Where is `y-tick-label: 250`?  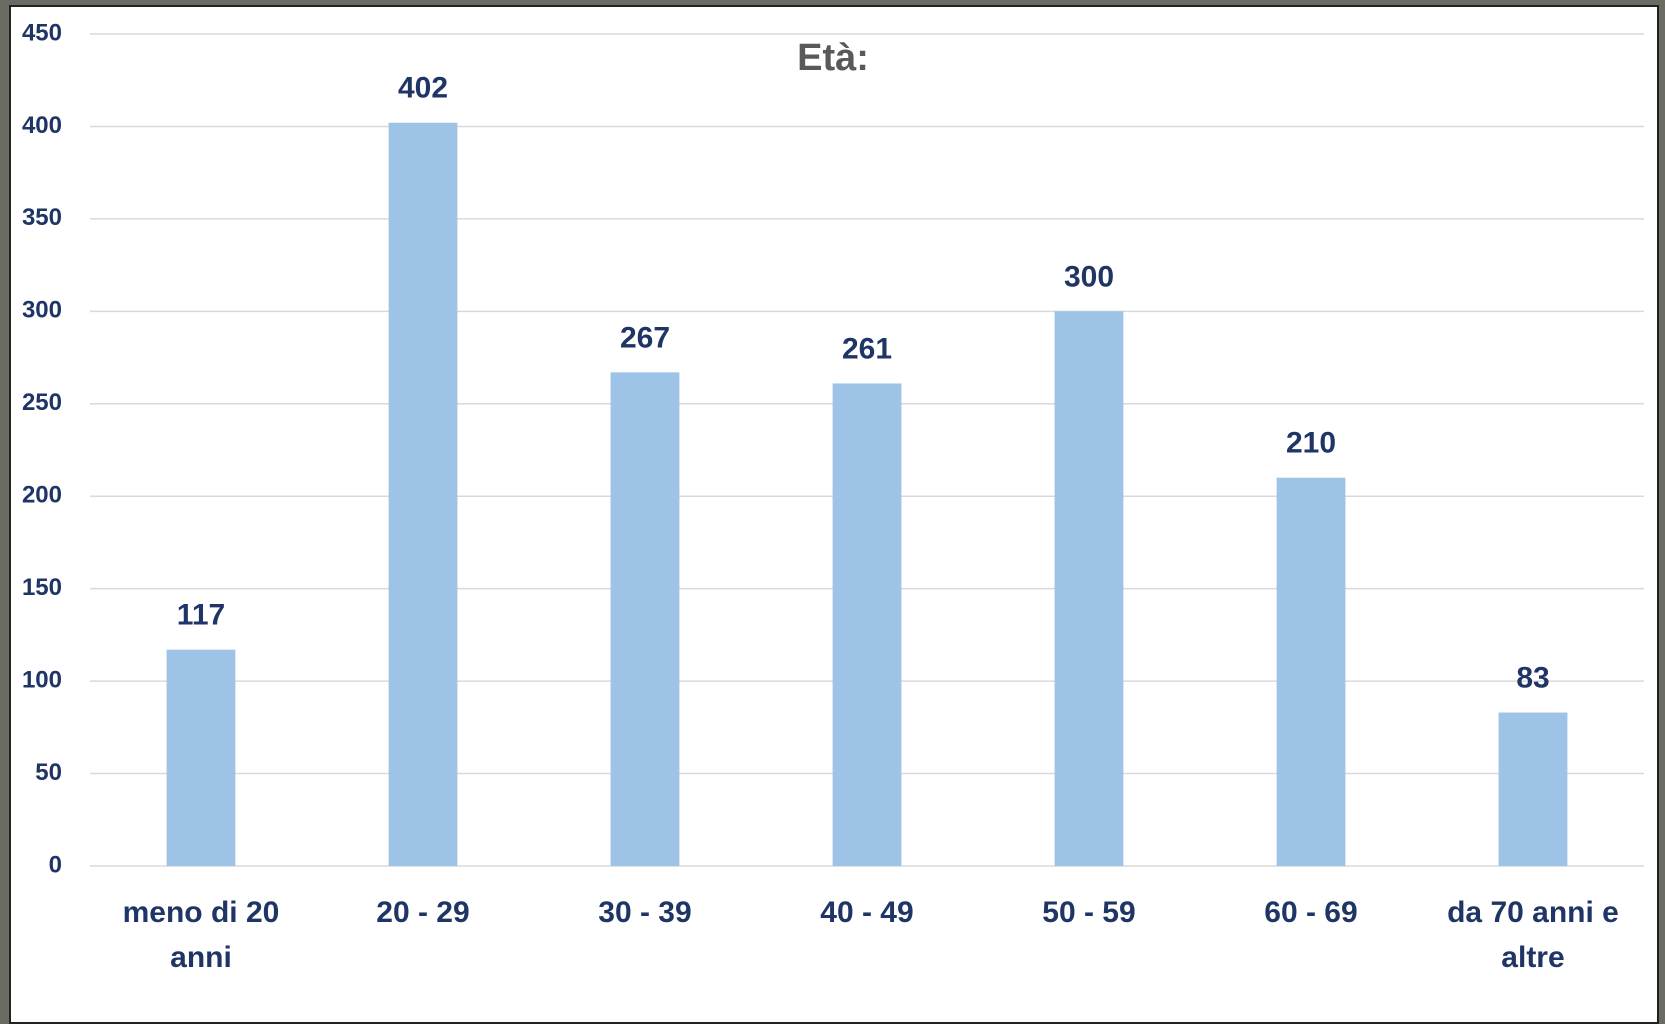 y-tick-label: 250 is located at coordinates (42, 402).